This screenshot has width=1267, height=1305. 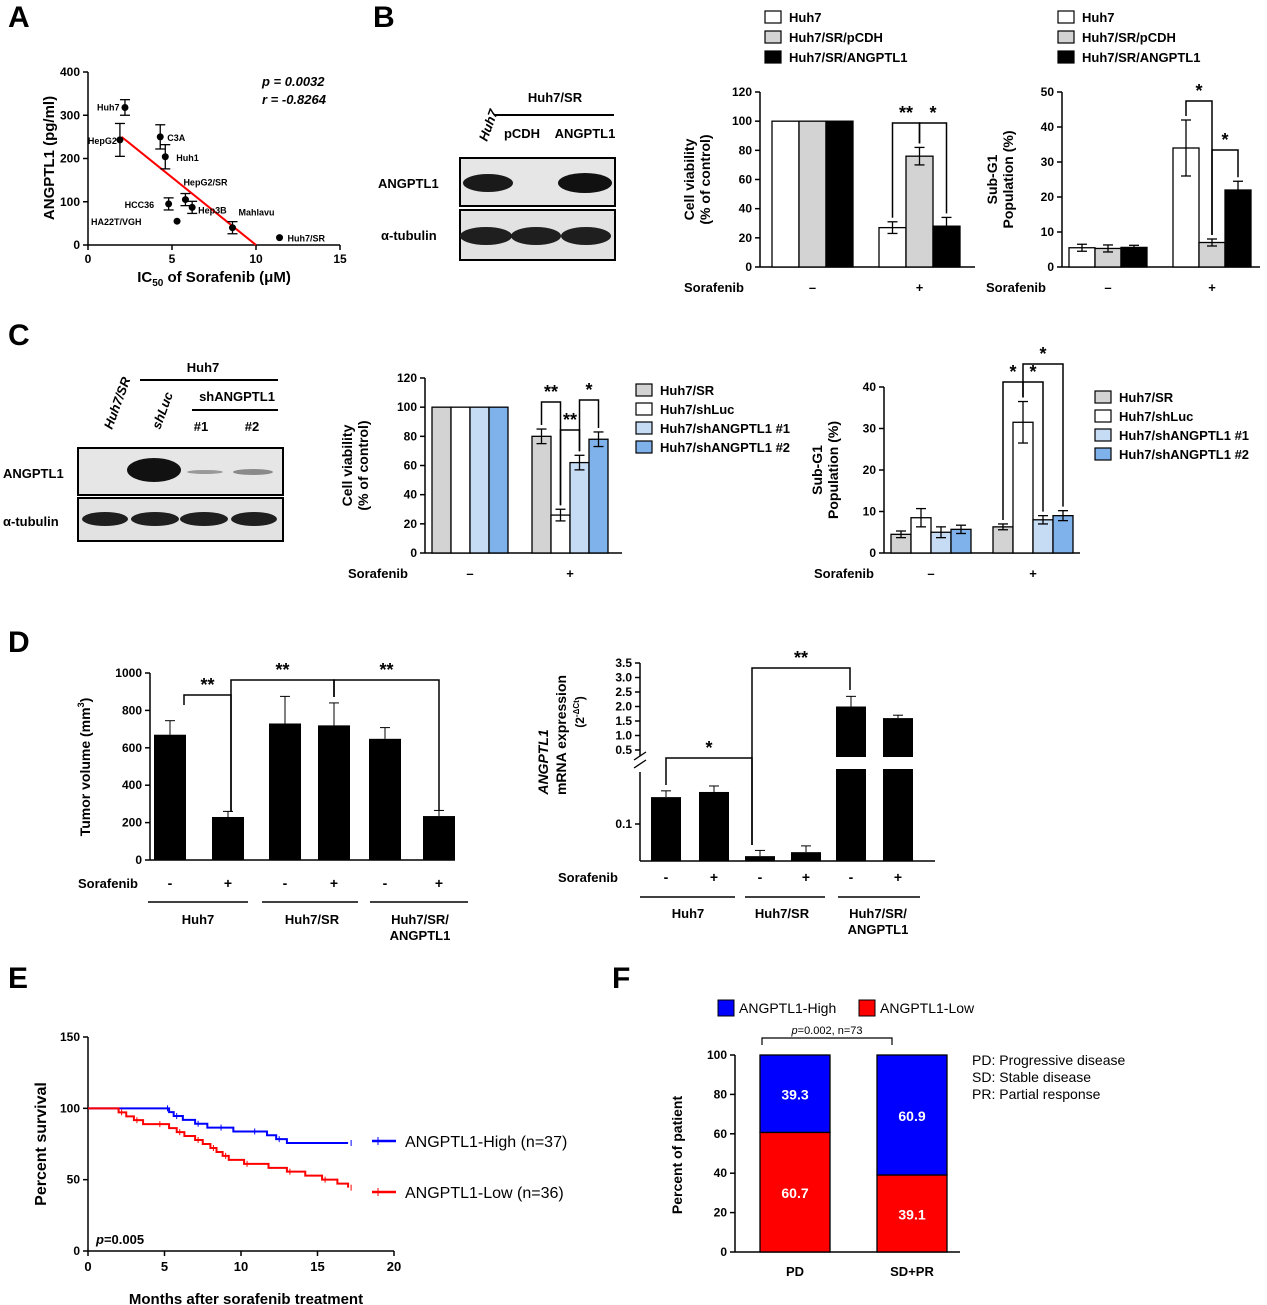 I want to click on d2-treatment-label: -, so click(x=851, y=877).